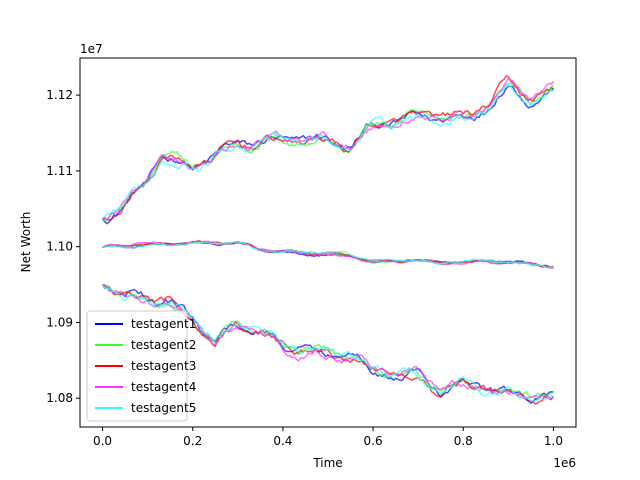 The width and height of the screenshot is (640, 480). I want to click on y-axis-ticks: 1.08 1.09 1.10 1.11 1.12, so click(63, 246).